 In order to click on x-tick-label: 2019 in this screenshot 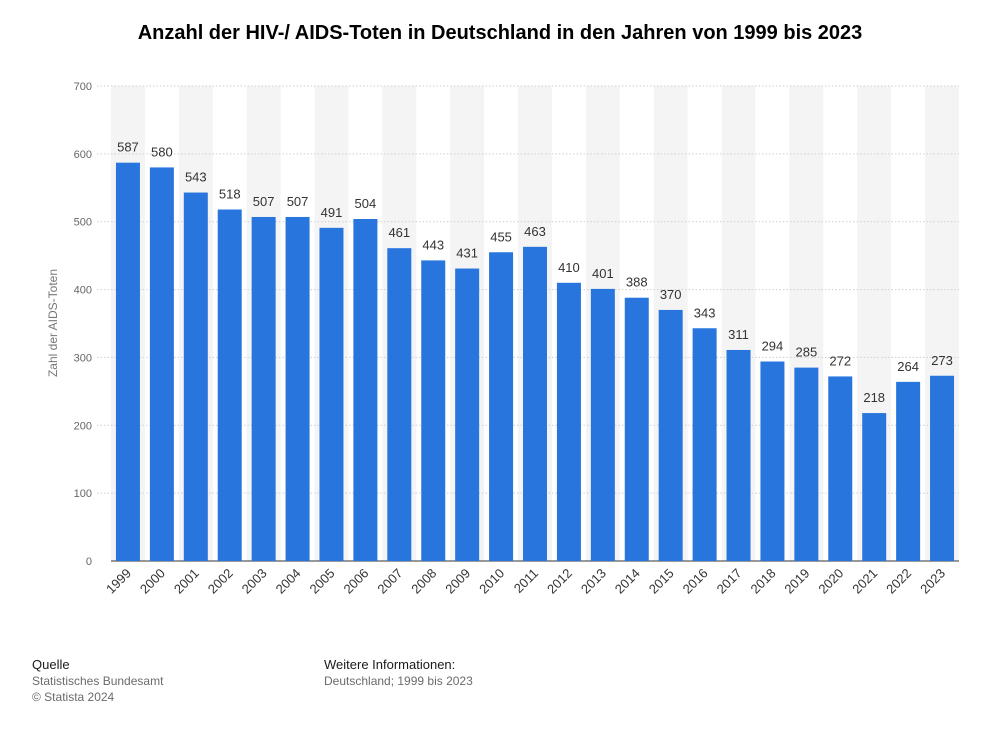, I will do `click(796, 581)`.